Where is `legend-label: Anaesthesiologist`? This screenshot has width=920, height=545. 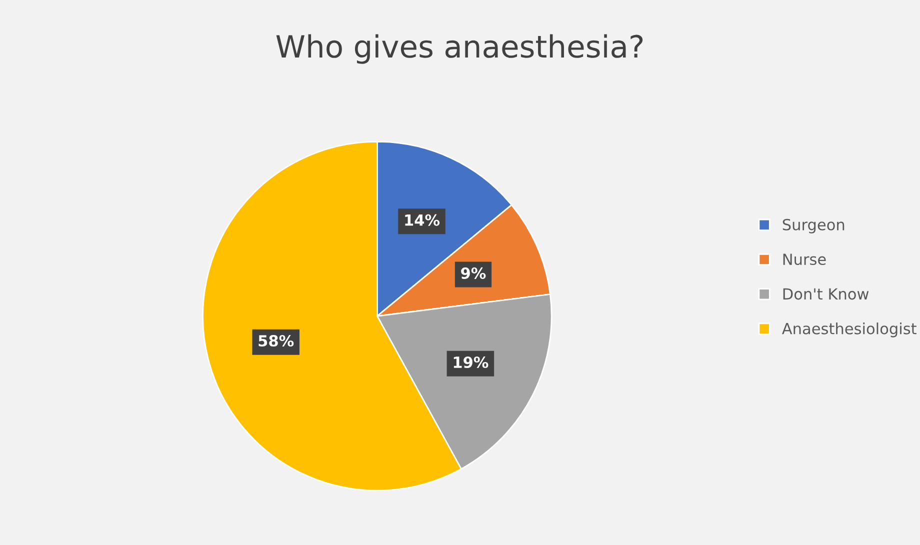 legend-label: Anaesthesiologist is located at coordinates (849, 330).